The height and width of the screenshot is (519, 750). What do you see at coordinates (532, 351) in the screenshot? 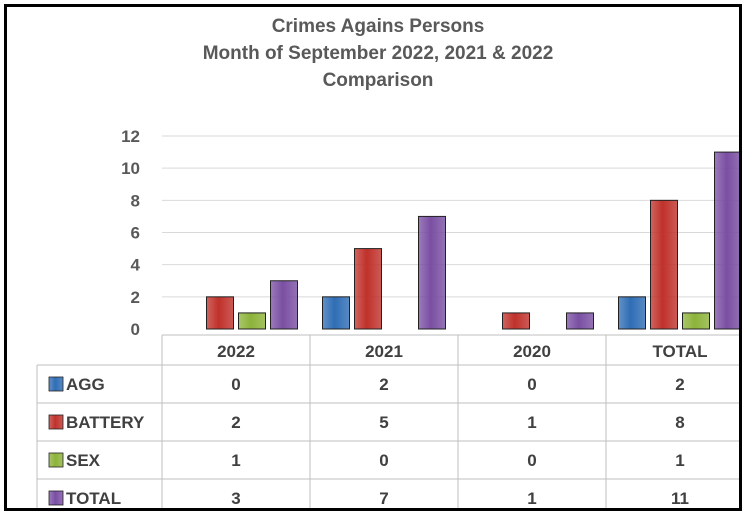
I see `category-label: 2020` at bounding box center [532, 351].